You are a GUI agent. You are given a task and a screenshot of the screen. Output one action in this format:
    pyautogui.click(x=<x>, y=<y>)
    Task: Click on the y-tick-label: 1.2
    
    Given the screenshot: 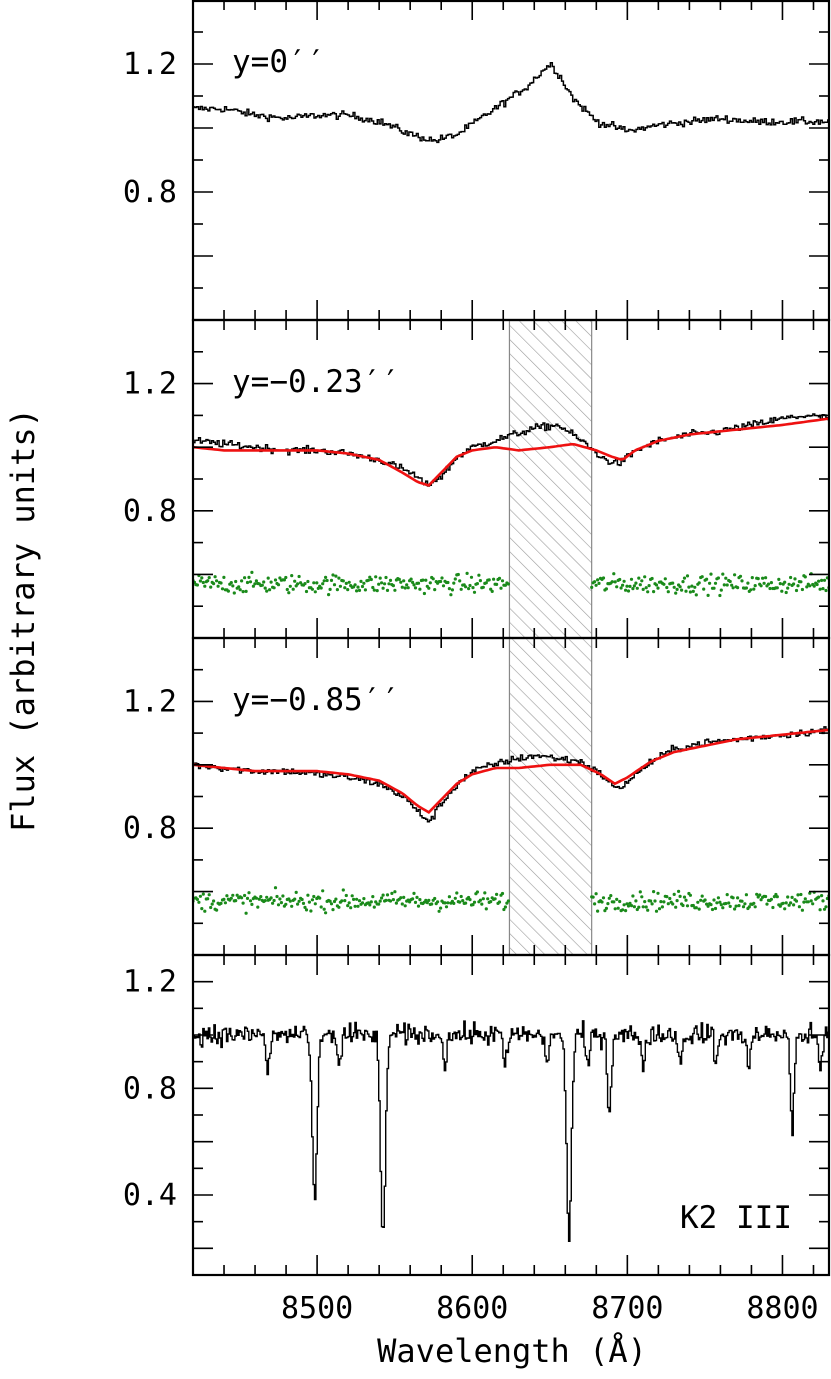 What is the action you would take?
    pyautogui.click(x=150, y=64)
    